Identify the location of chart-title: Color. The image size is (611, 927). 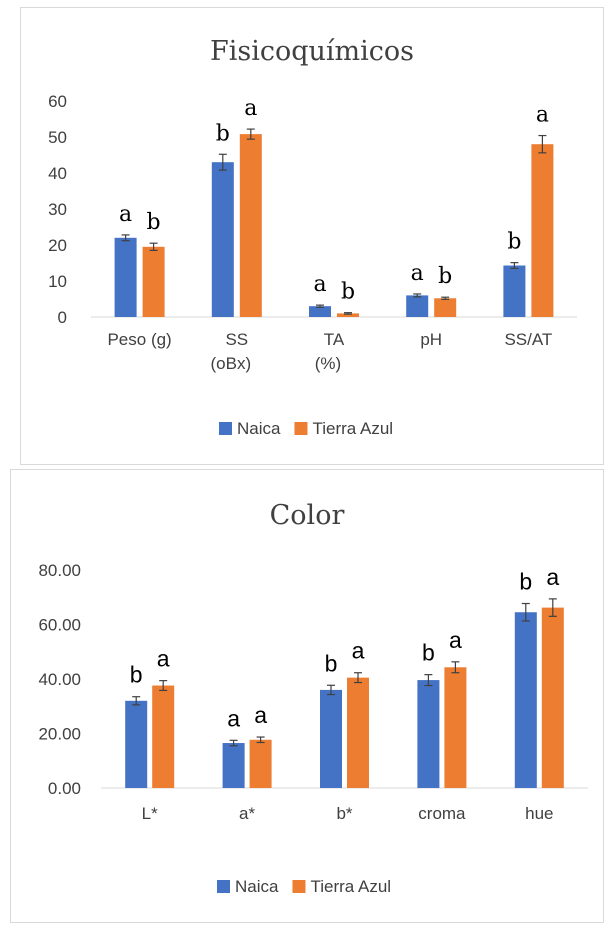
(307, 515).